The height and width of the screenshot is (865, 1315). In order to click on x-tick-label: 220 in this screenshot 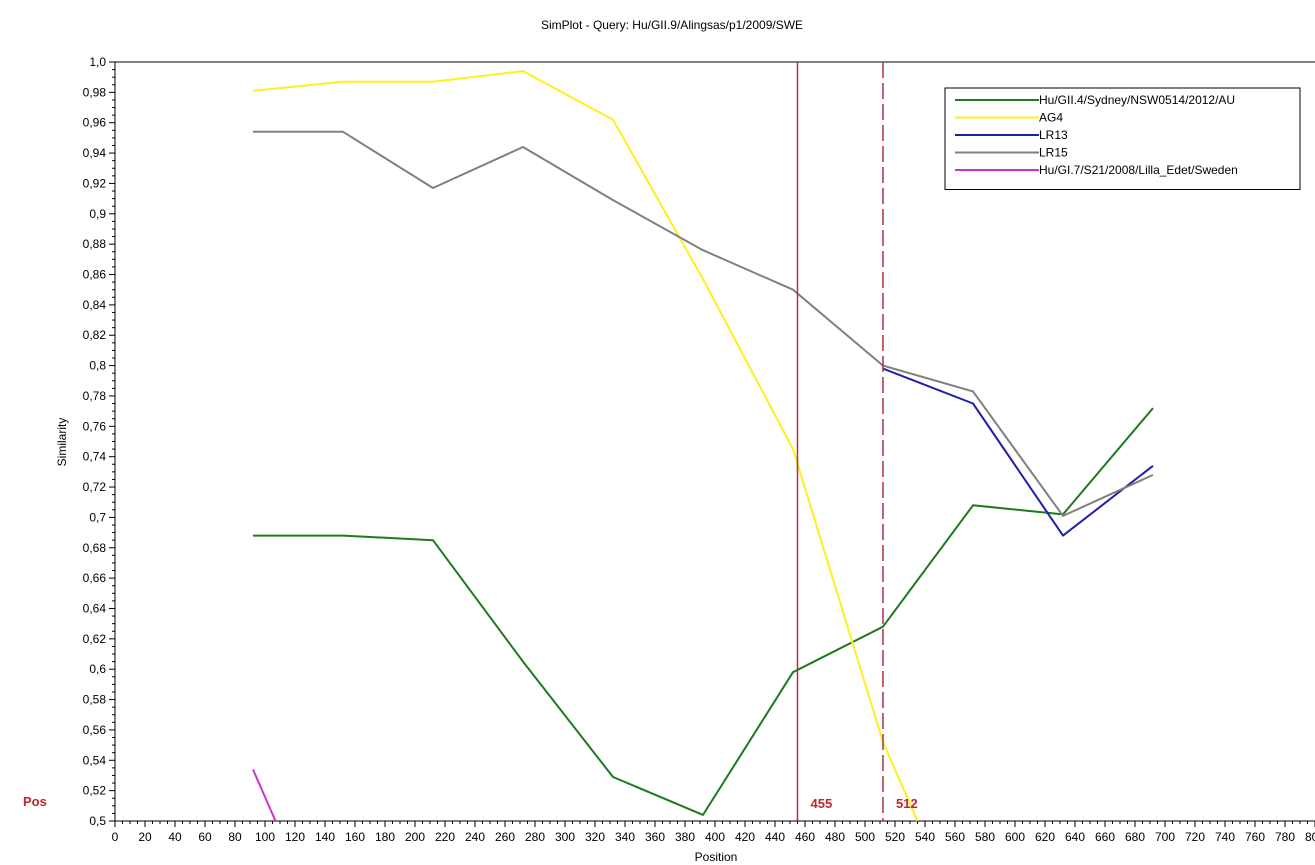, I will do `click(445, 837)`.